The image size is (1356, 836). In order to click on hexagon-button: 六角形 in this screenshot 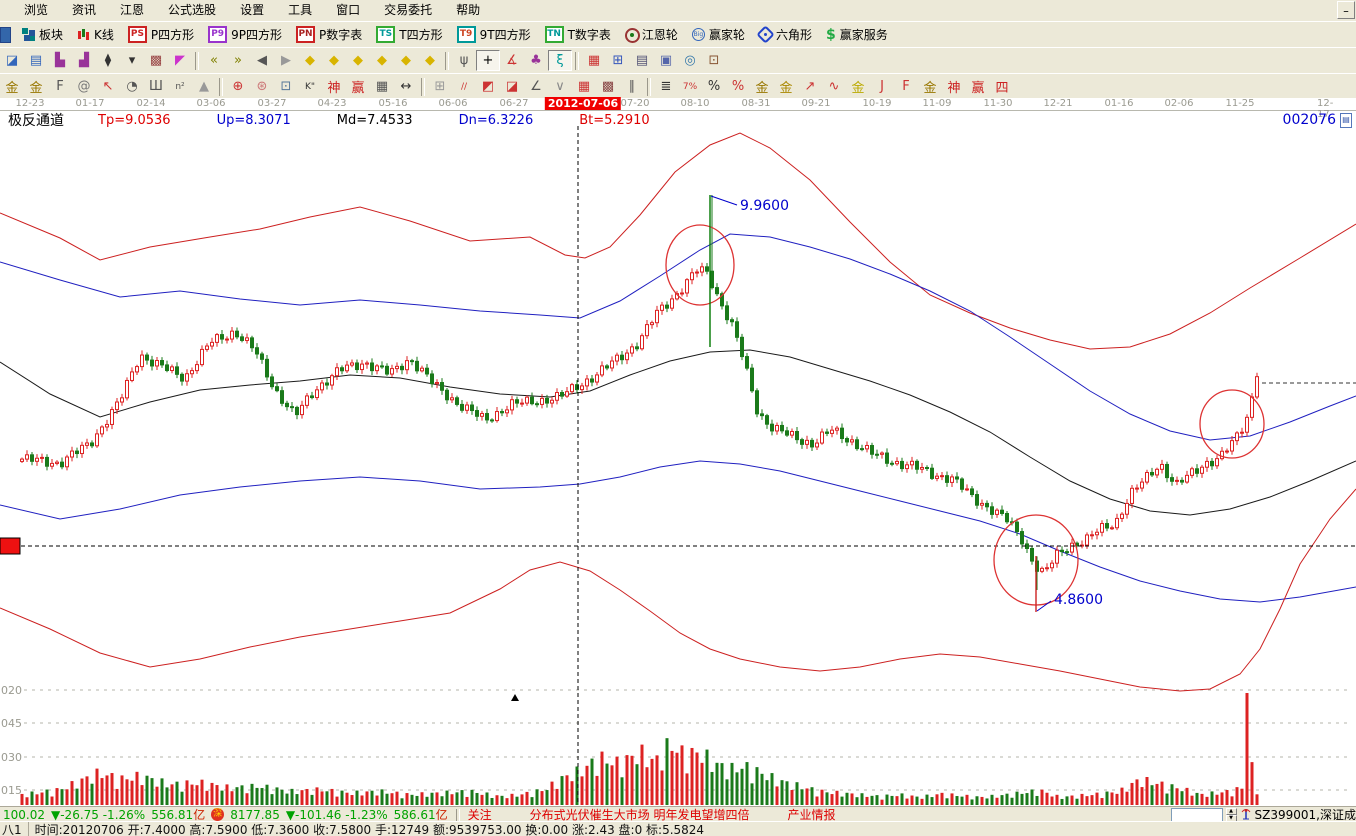, I will do `click(785, 35)`.